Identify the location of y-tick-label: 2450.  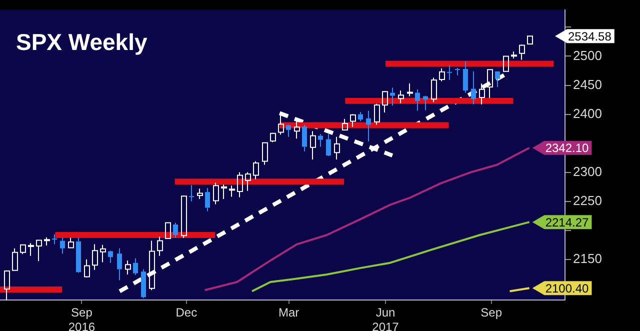
(587, 84).